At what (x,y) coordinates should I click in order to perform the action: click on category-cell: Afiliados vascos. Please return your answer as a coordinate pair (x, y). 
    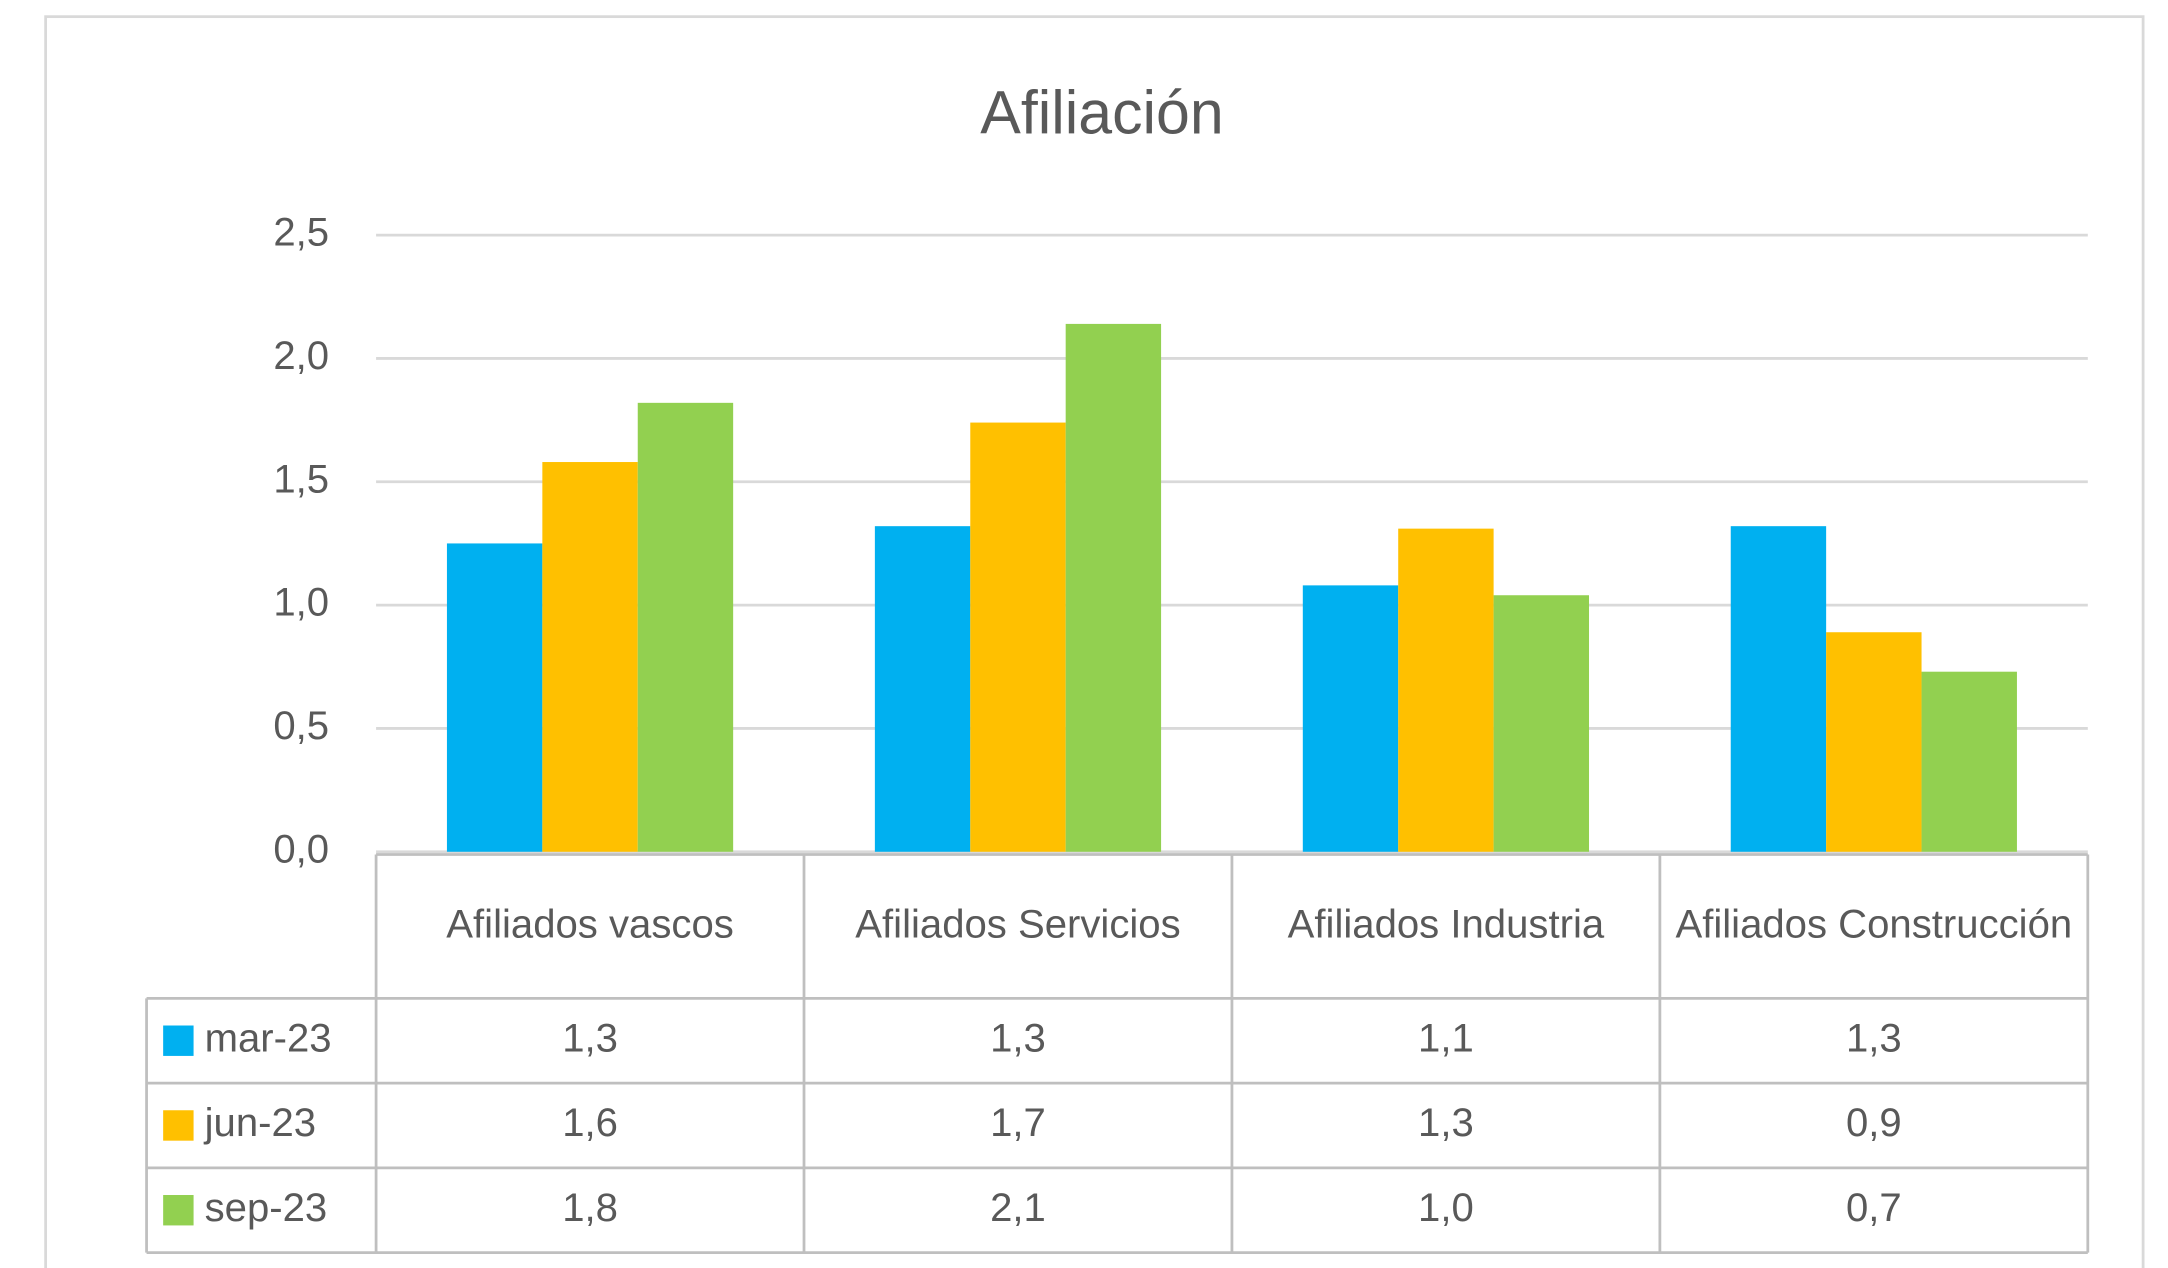
    Looking at the image, I should click on (590, 925).